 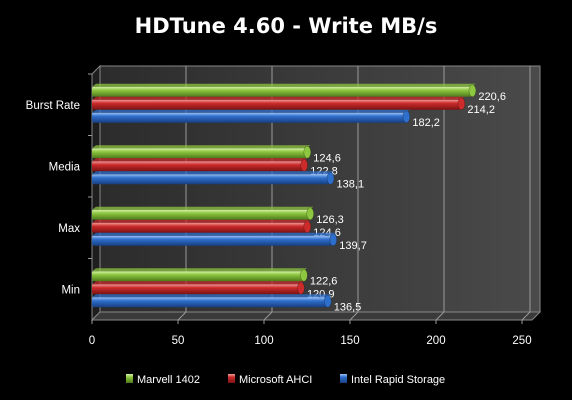 I want to click on data-label: 214,2, so click(x=481, y=110).